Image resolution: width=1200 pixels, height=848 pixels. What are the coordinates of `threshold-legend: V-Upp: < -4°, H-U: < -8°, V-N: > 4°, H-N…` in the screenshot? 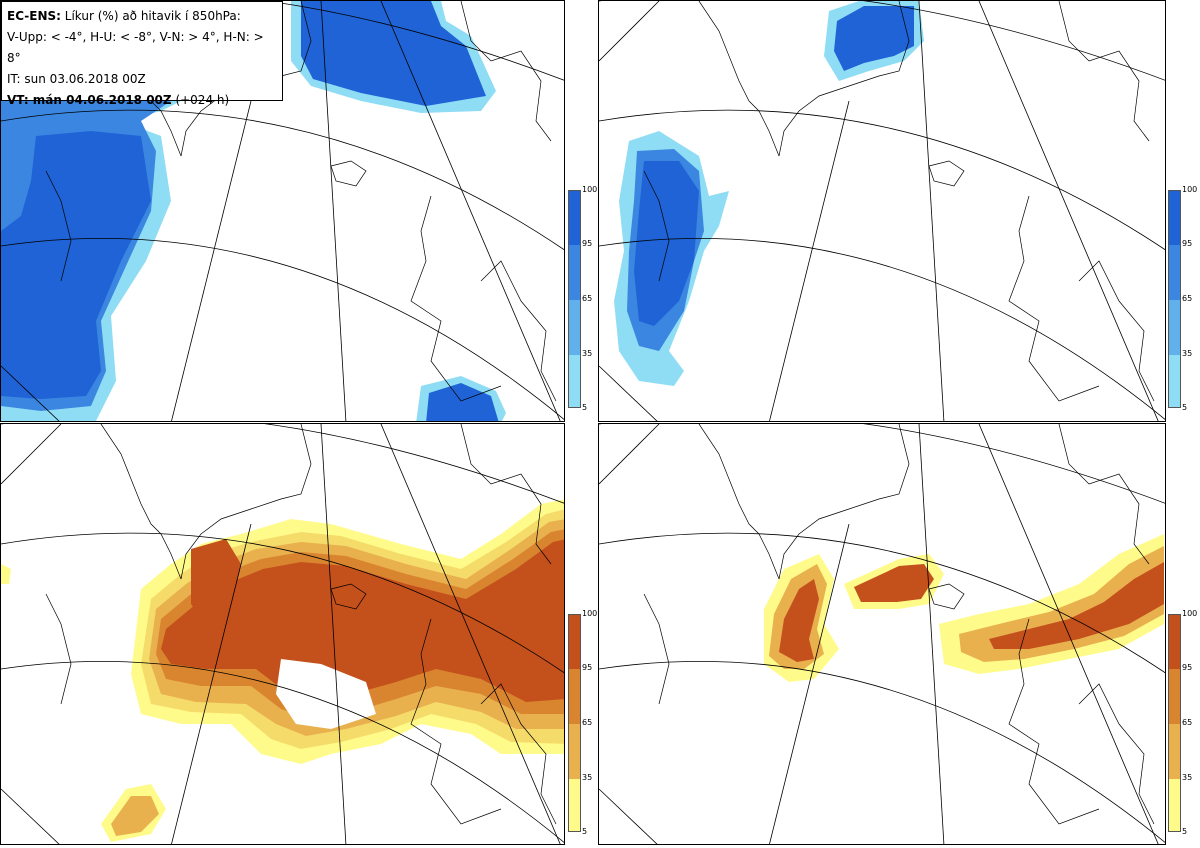 It's located at (135, 47).